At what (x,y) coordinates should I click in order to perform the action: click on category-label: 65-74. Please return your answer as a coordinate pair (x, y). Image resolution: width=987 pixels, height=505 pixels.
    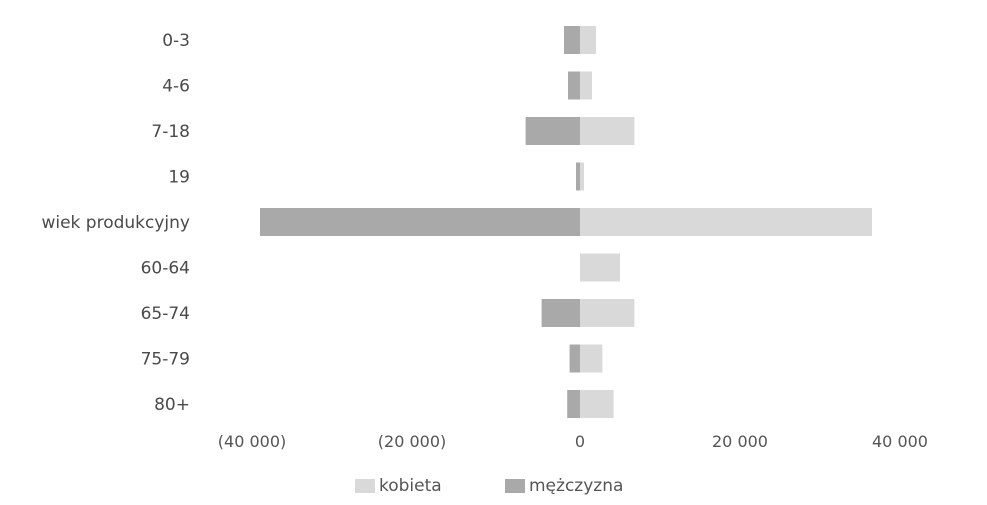
    Looking at the image, I should click on (165, 314).